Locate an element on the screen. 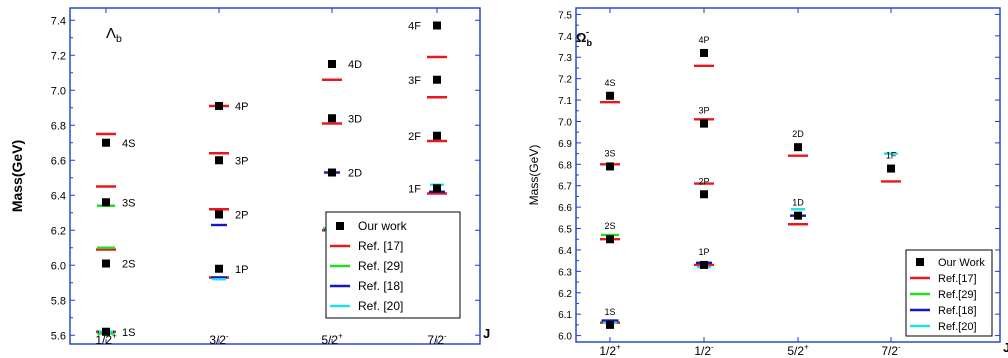  legend-label: Ref.[17] is located at coordinates (957, 279).